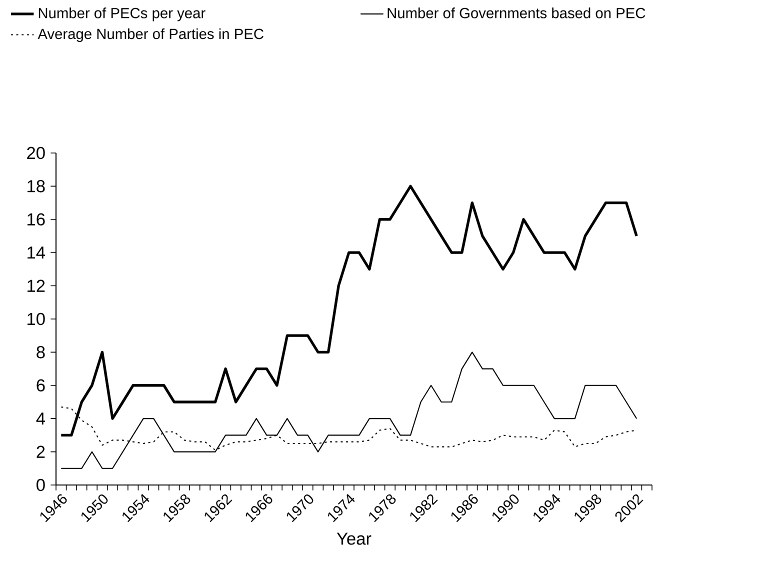 The image size is (766, 570). I want to click on y-tick-label: 8, so click(40, 352).